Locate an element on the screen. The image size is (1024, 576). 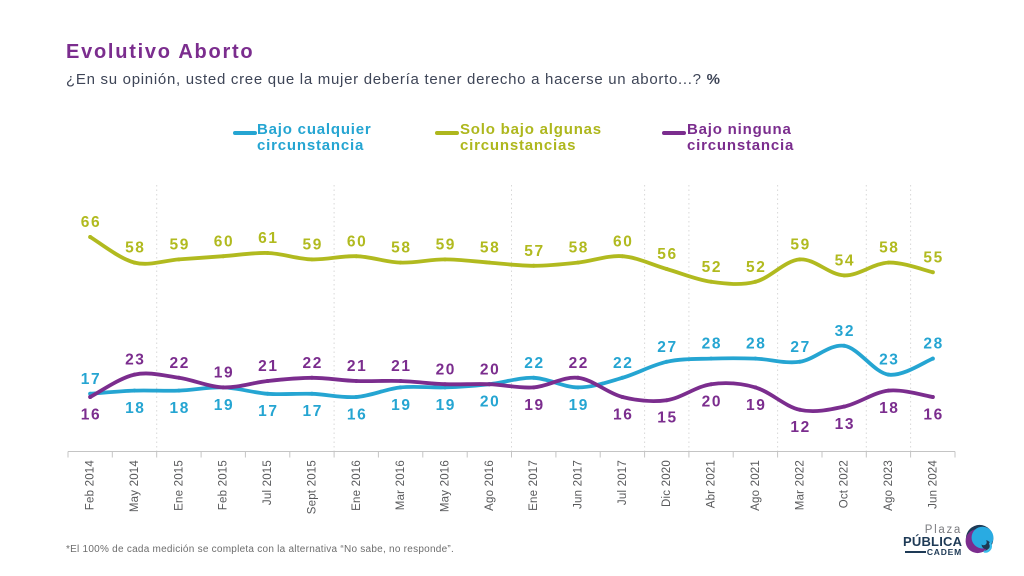
svg-text: Jul 2017 is located at coordinates (623, 482).